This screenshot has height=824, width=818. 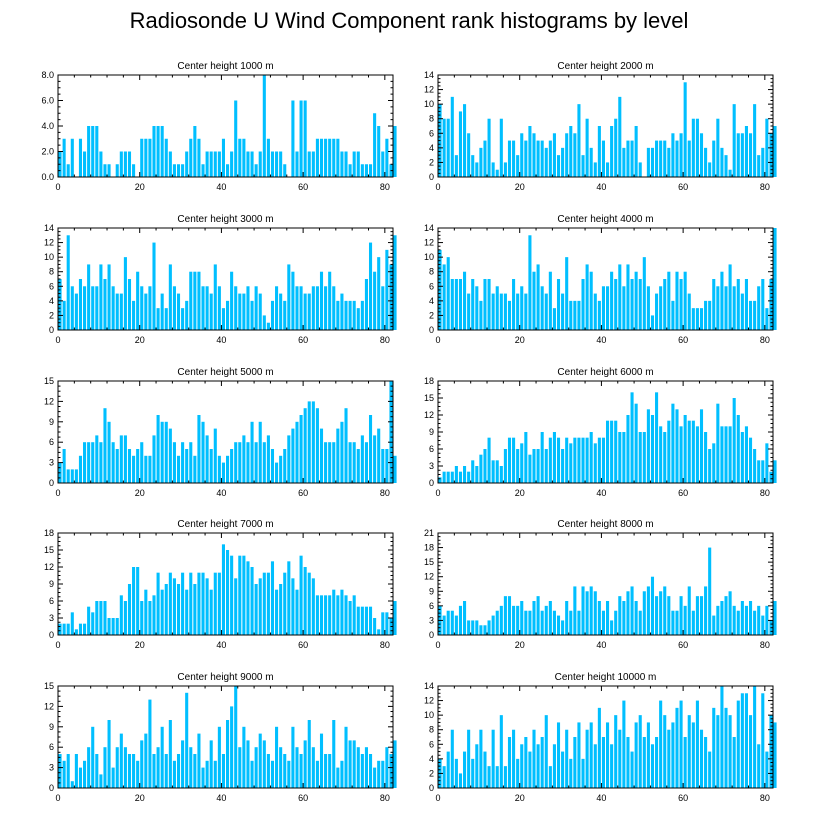 What do you see at coordinates (429, 701) in the screenshot?
I see `panel-10-ytick-label: 12` at bounding box center [429, 701].